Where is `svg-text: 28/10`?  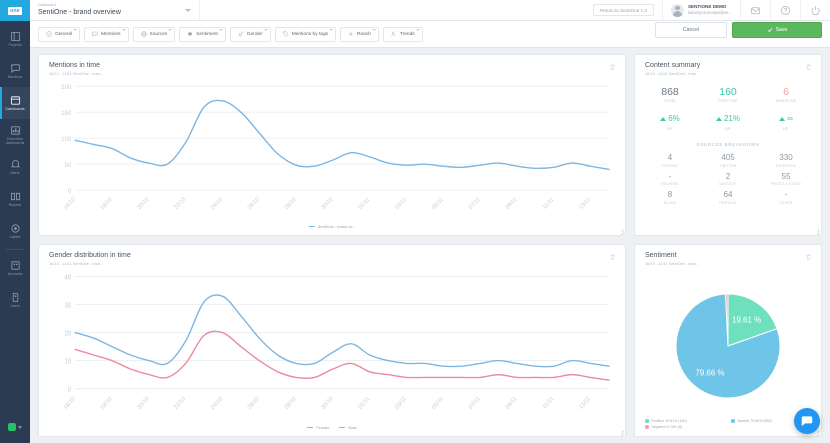 svg-text: 28/10 is located at coordinates (291, 204).